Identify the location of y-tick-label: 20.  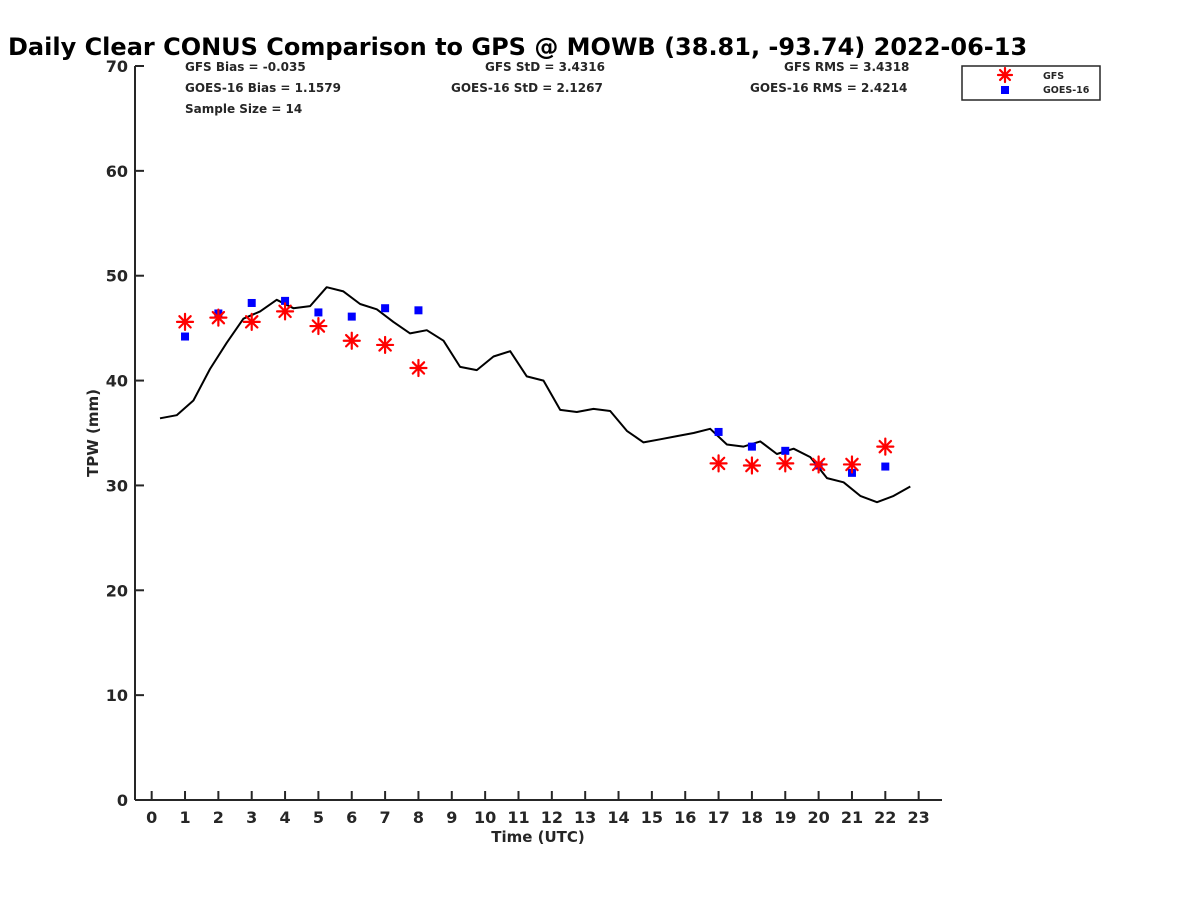
(117, 590).